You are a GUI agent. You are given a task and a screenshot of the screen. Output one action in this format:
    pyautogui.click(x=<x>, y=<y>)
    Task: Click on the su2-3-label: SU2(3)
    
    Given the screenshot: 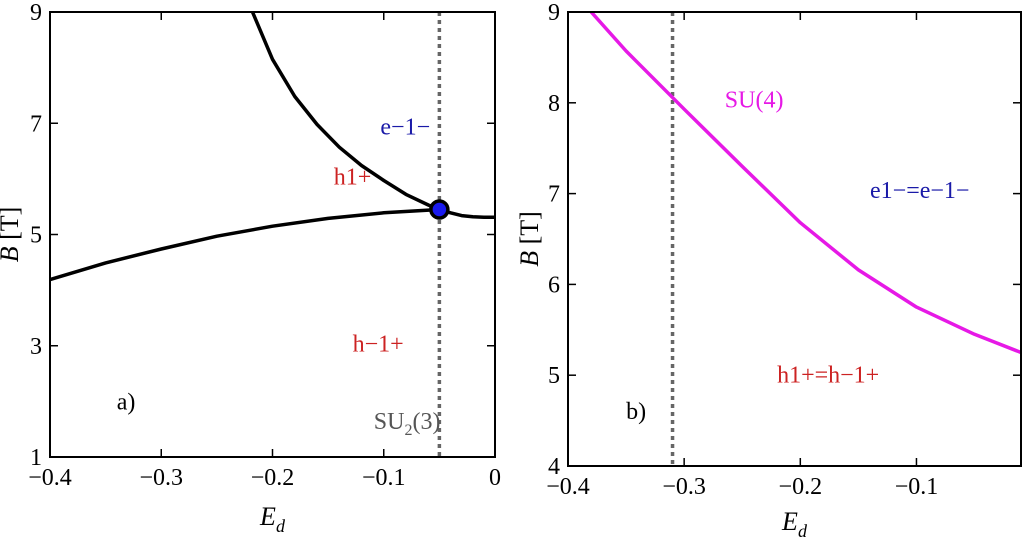 What is the action you would take?
    pyautogui.click(x=407, y=424)
    